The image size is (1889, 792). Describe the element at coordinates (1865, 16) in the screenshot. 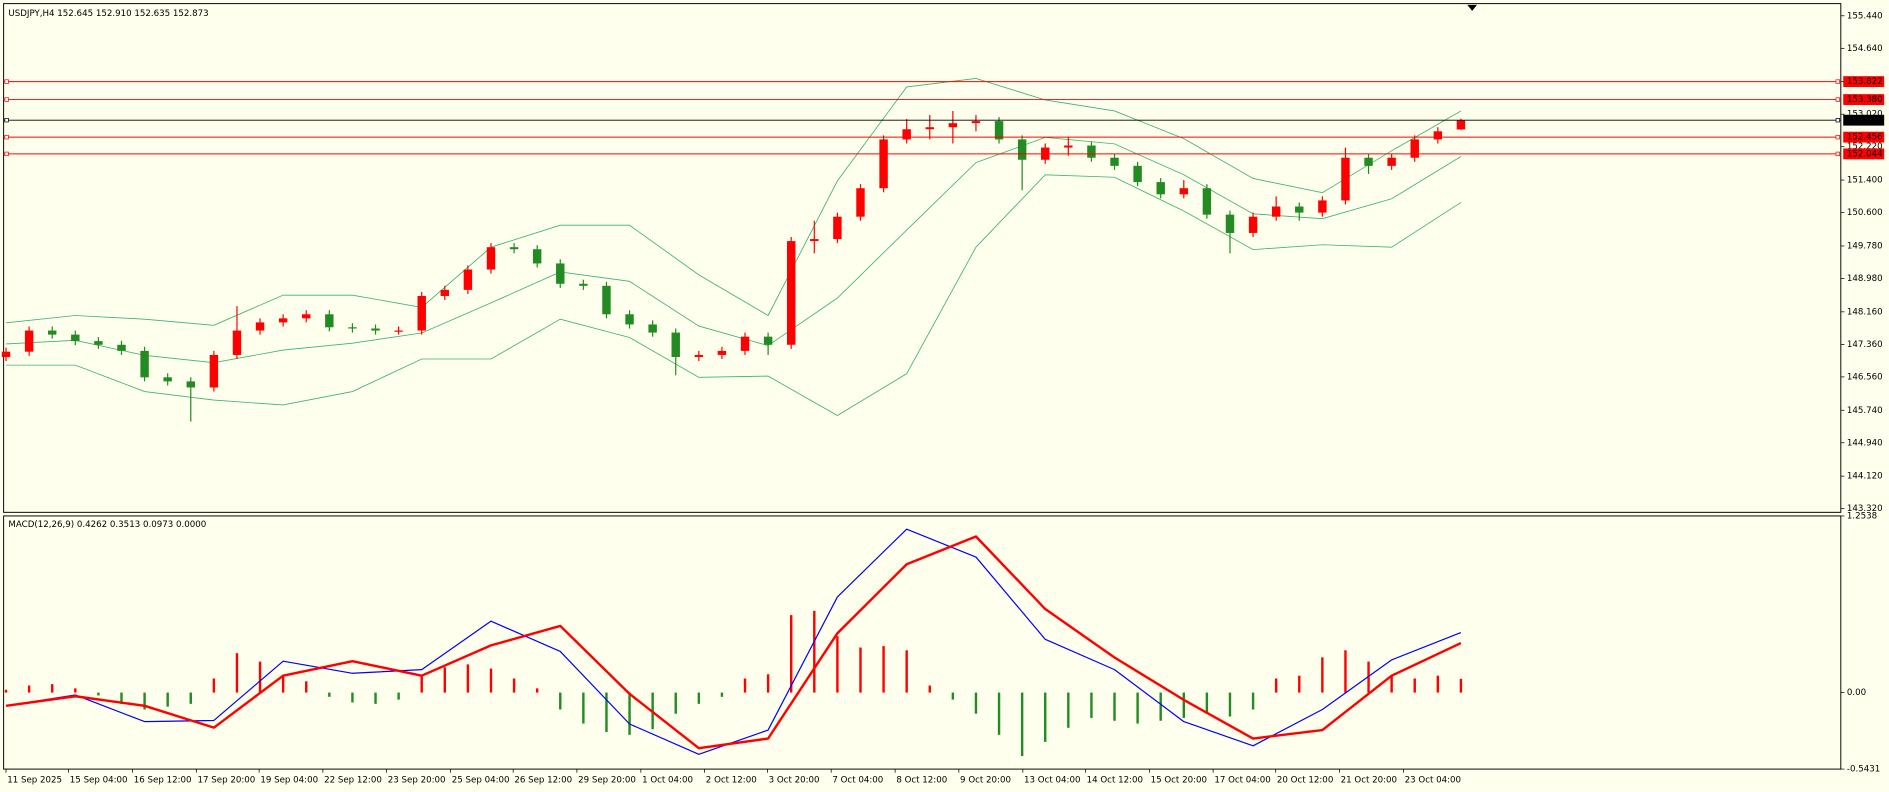

I see `y-tick-label: 155.440` at that location.